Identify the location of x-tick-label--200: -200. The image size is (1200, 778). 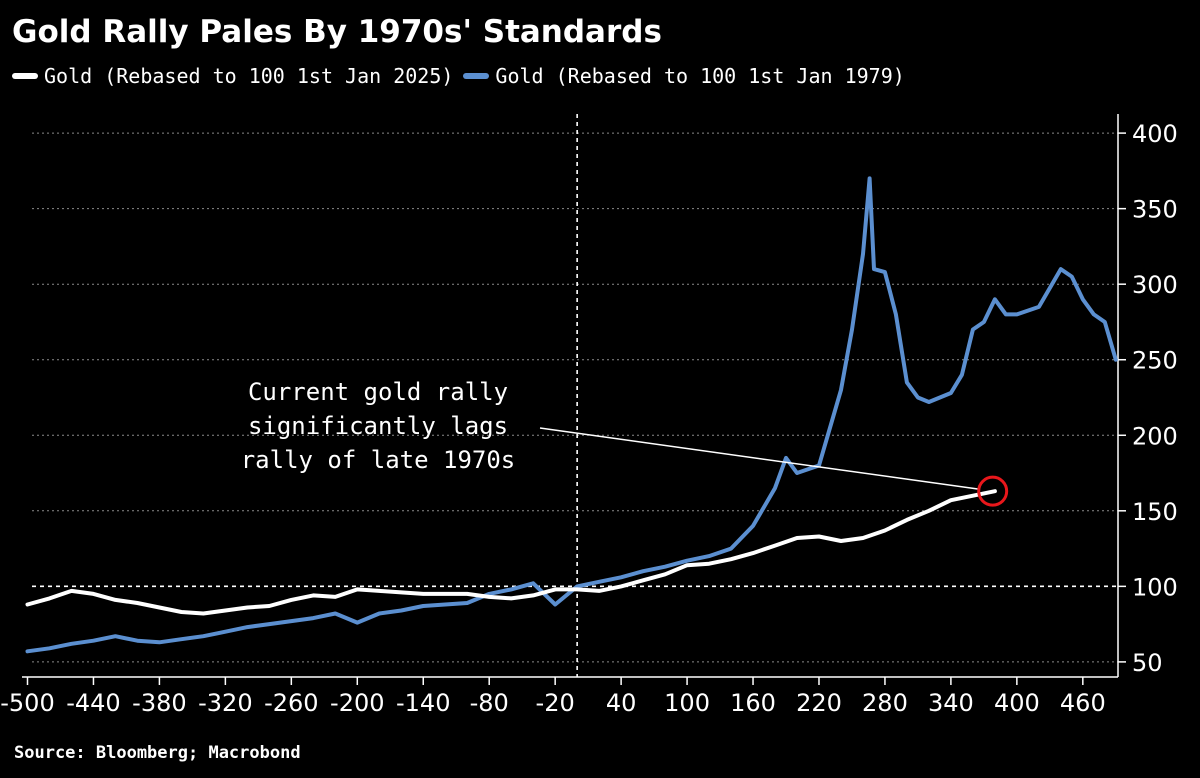
(357, 703).